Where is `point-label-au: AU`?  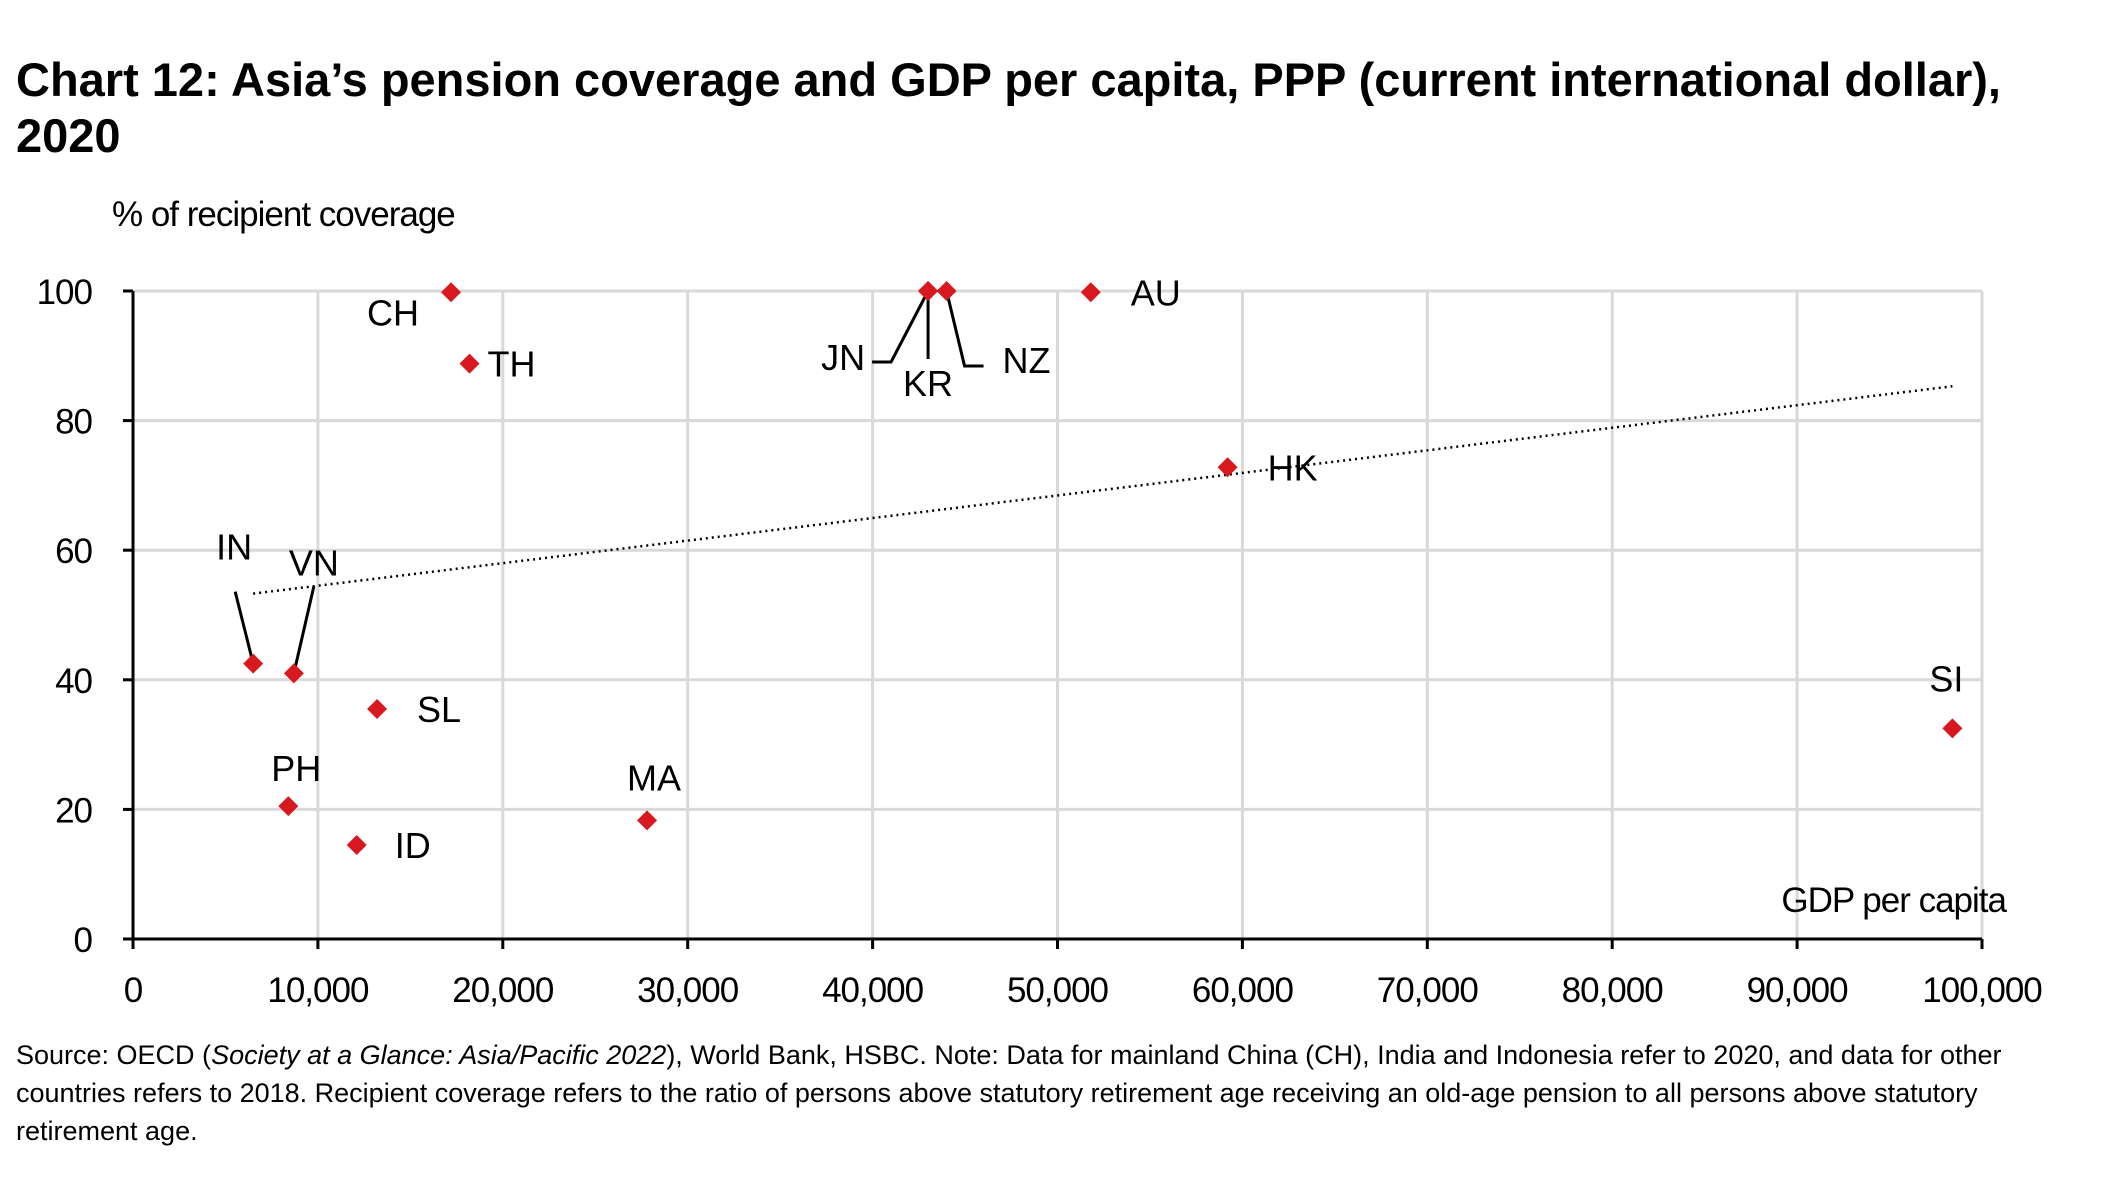
point-label-au: AU is located at coordinates (1156, 292).